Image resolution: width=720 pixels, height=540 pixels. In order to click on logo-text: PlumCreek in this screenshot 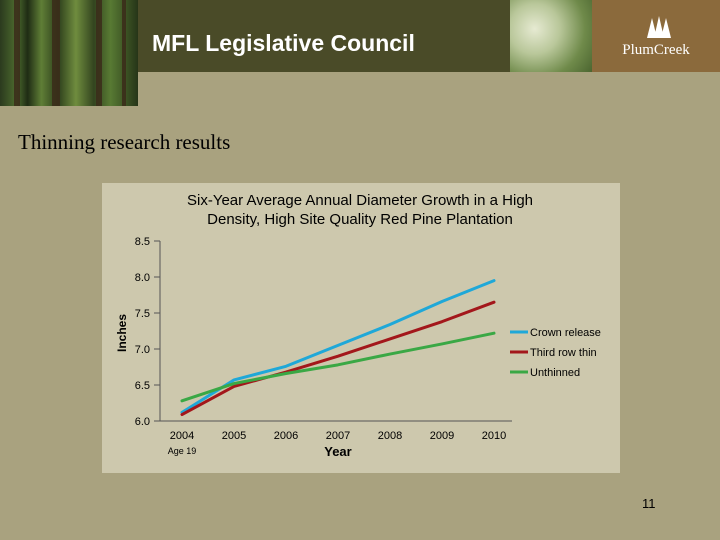, I will do `click(656, 50)`.